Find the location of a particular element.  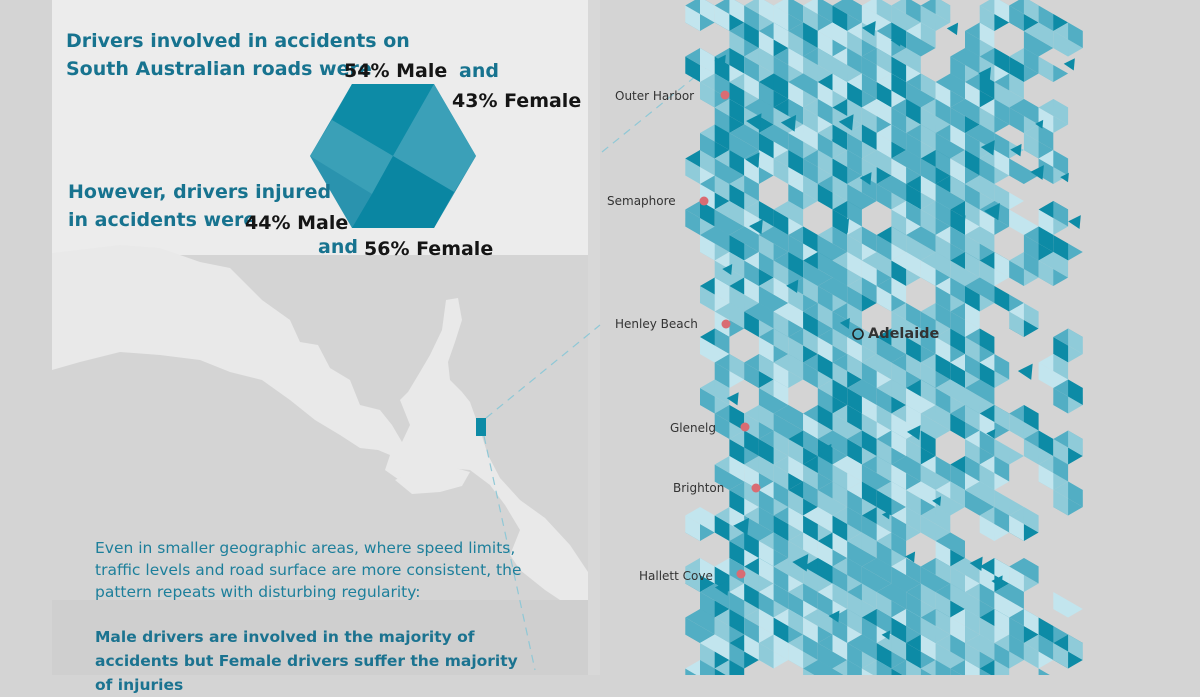

place-label-glenelg: Glenelg is located at coordinates (693, 428).